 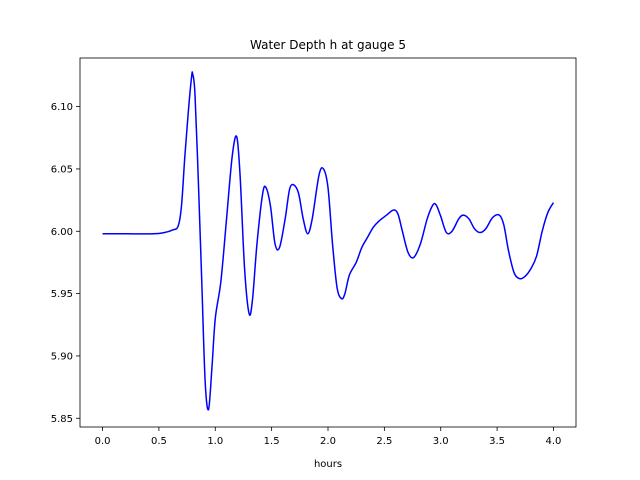 What do you see at coordinates (62, 356) in the screenshot?
I see `y-tick-label: 5.90` at bounding box center [62, 356].